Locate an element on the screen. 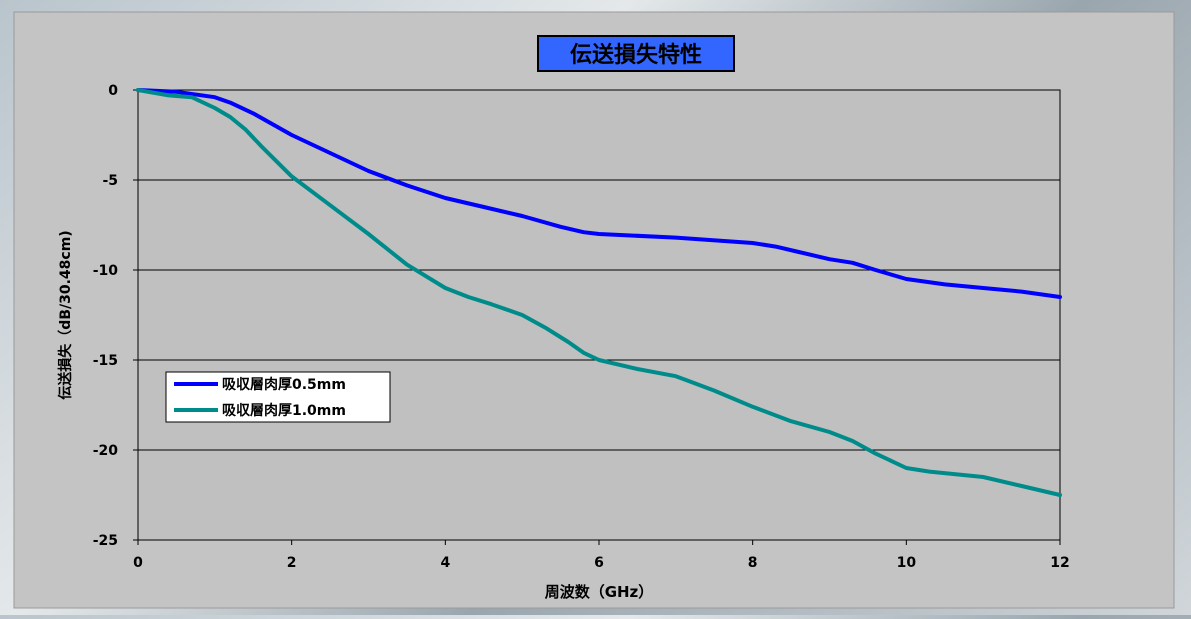 This screenshot has height=619, width=1191. x-axis-ticks: 0 2 4 6 8 10 12 is located at coordinates (601, 555).